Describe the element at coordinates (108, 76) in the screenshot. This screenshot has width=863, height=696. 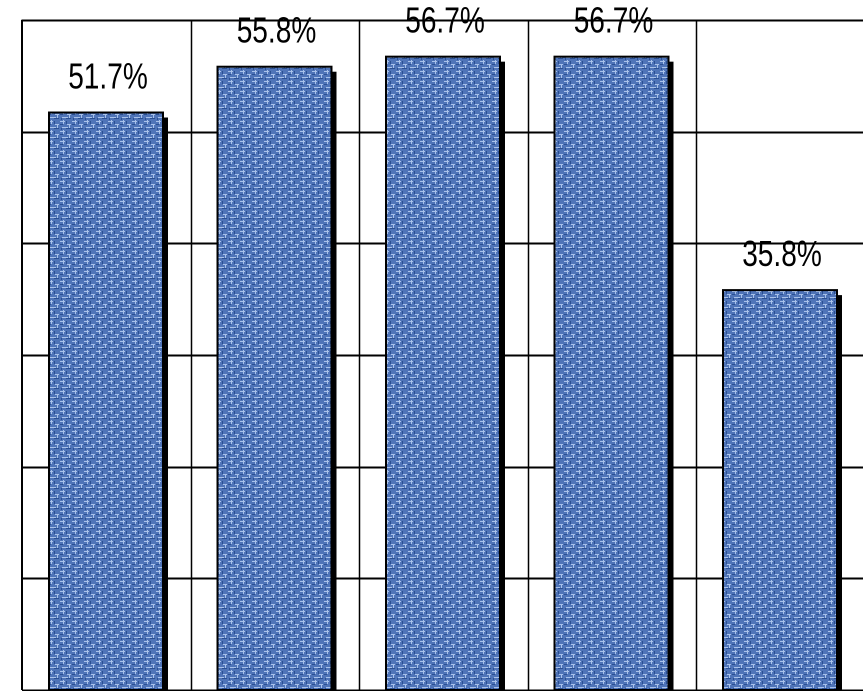
I see `data-label: 51.7%` at that location.